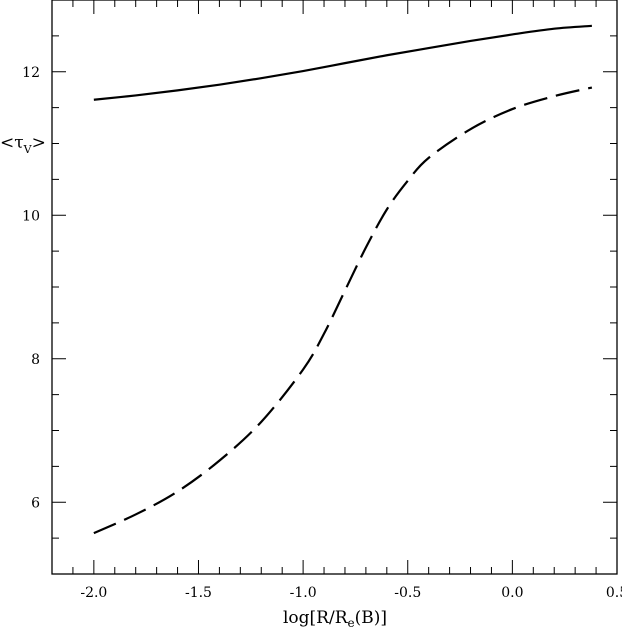 This screenshot has width=622, height=631. Describe the element at coordinates (512, 593) in the screenshot. I see `x-tick-label: 0.0` at that location.